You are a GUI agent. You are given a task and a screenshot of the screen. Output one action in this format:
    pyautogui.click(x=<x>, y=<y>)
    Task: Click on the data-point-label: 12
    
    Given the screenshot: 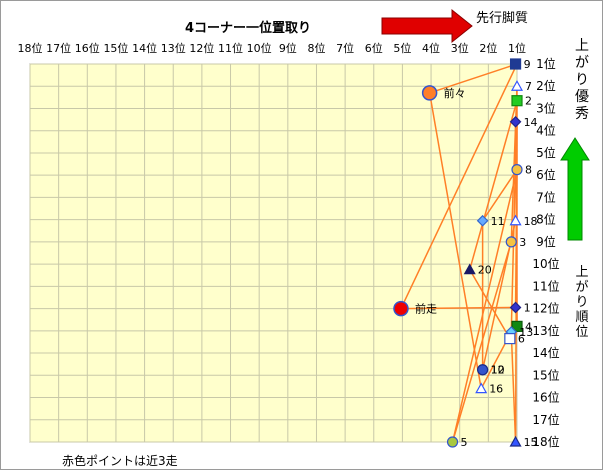 What is the action you would take?
    pyautogui.click(x=498, y=370)
    